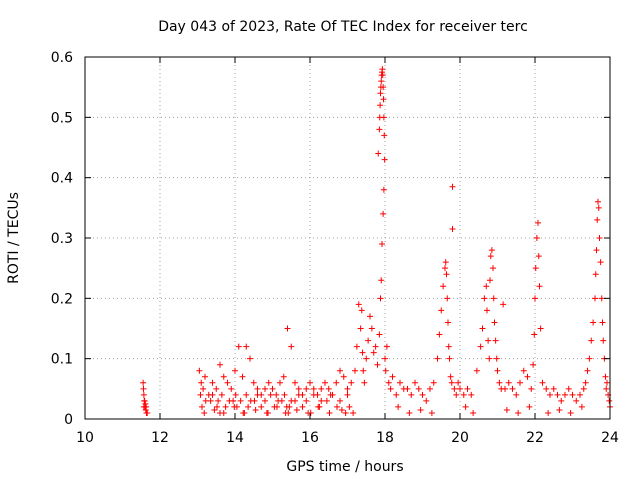 The image size is (640, 480). I want to click on y-tick-label: 0.3, so click(62, 239).